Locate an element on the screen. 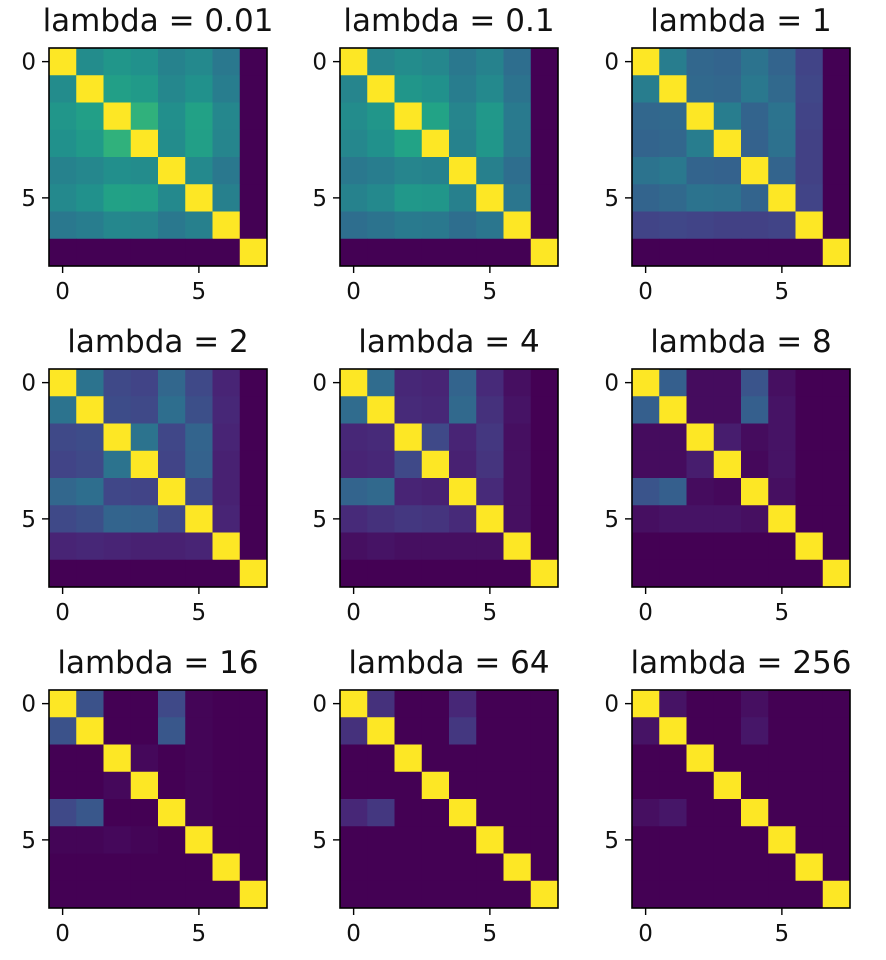 The width and height of the screenshot is (886, 960). x-tick-label: 0 is located at coordinates (62, 613).